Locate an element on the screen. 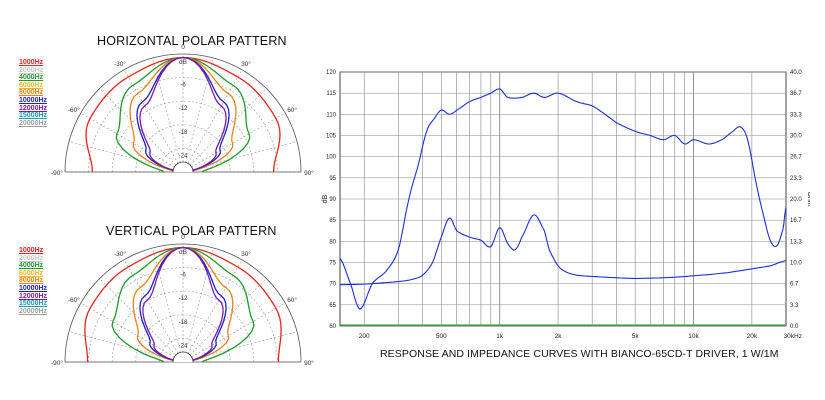  y-tick-label: 85 is located at coordinates (332, 221).